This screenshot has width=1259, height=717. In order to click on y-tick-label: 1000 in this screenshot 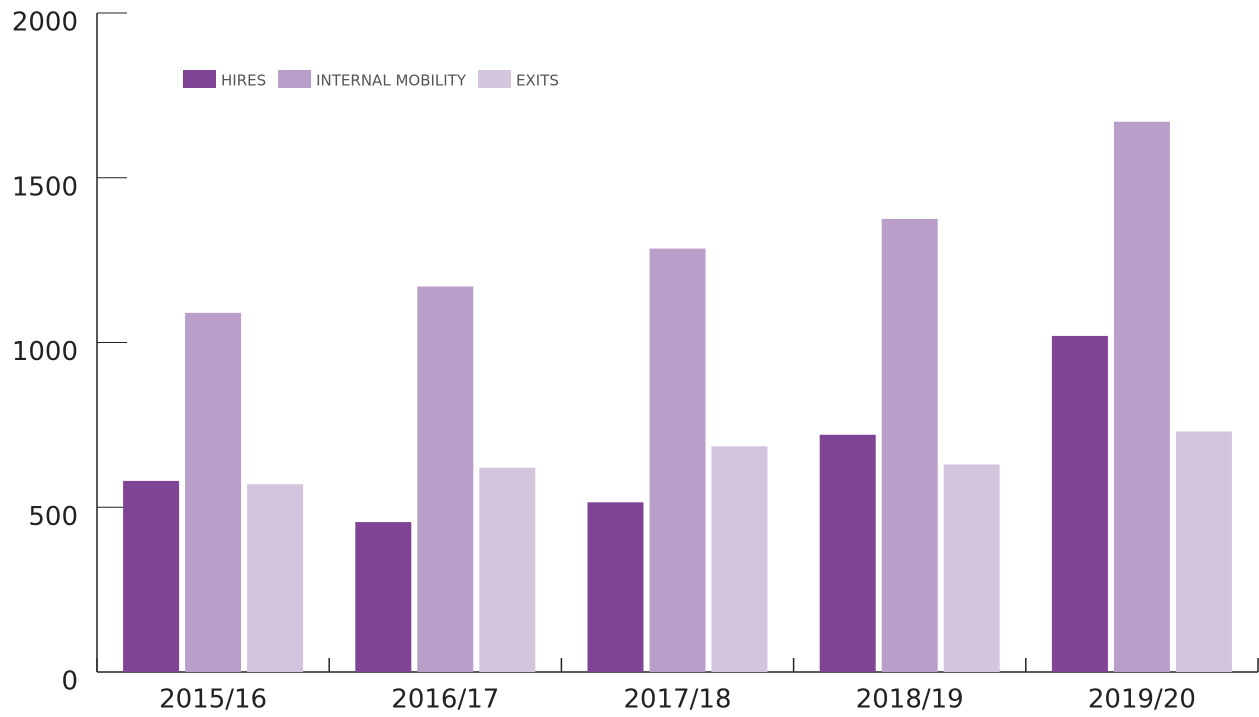, I will do `click(45, 352)`.